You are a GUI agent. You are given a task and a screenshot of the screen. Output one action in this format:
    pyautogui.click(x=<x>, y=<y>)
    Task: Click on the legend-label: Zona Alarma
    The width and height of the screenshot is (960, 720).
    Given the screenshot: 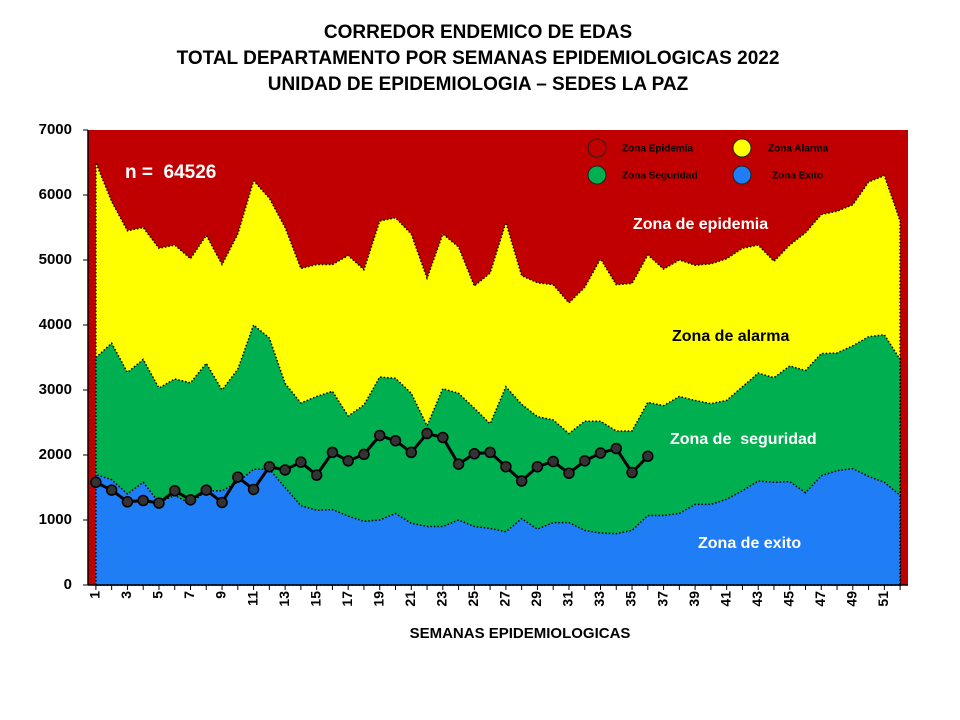 What is the action you would take?
    pyautogui.click(x=798, y=149)
    